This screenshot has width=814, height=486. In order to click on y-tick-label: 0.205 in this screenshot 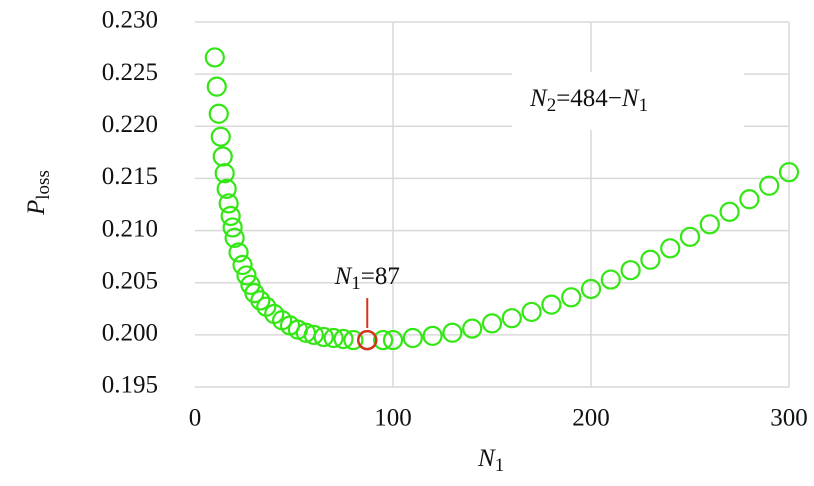, I will do `click(130, 280)`.